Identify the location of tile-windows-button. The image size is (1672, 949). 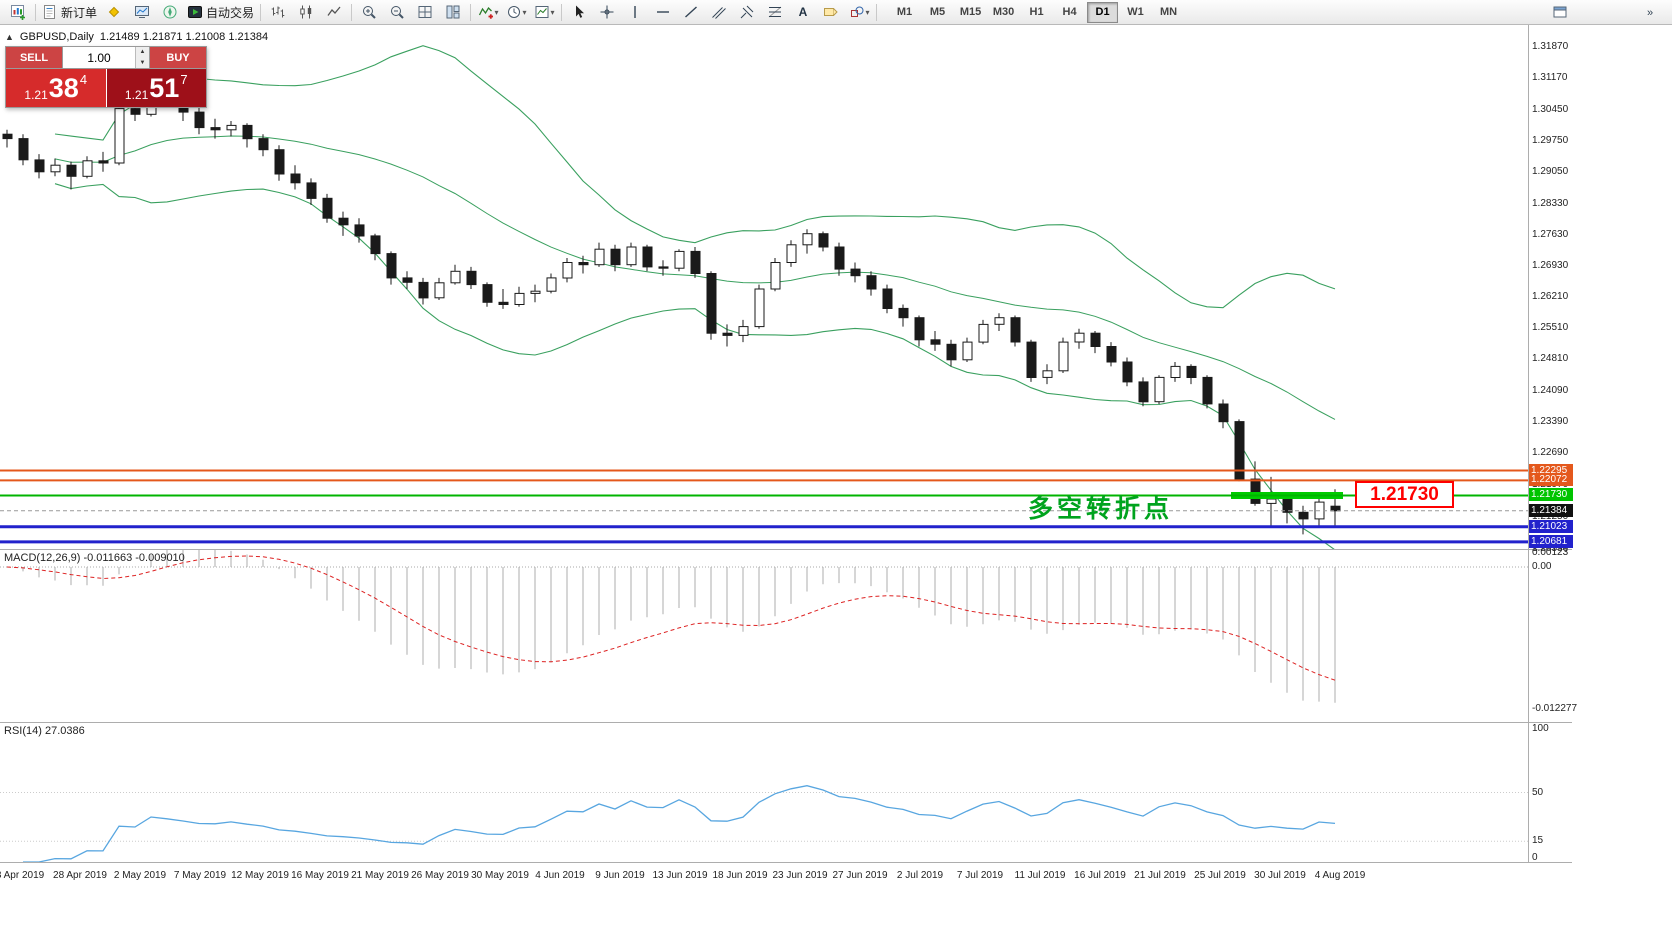
(453, 12).